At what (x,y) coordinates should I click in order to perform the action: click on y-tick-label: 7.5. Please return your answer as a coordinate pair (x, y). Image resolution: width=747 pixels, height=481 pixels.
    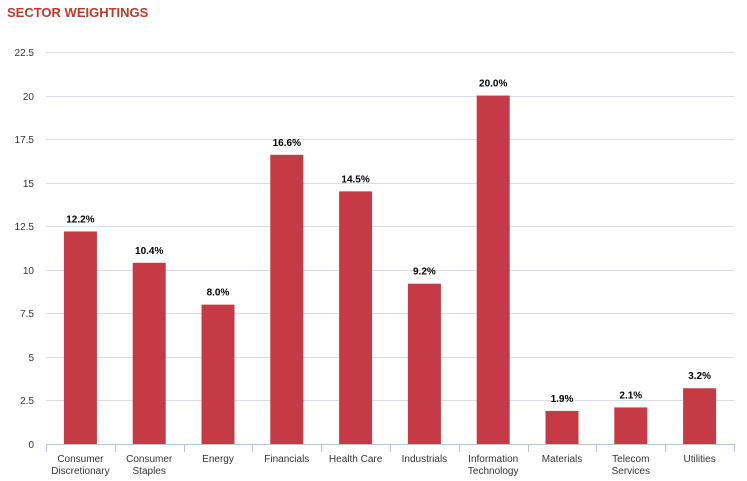
    Looking at the image, I should click on (27, 314).